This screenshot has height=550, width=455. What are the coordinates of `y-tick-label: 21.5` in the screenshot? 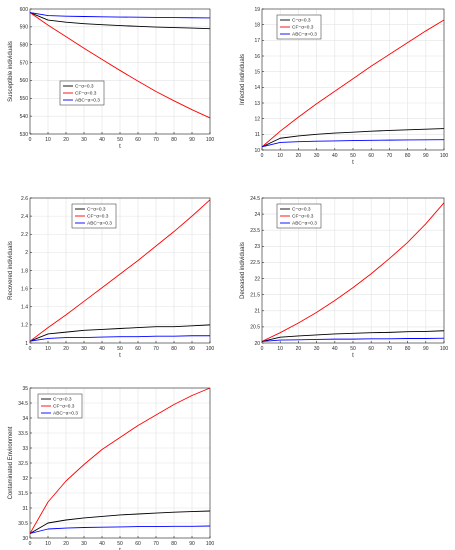 It's located at (255, 295).